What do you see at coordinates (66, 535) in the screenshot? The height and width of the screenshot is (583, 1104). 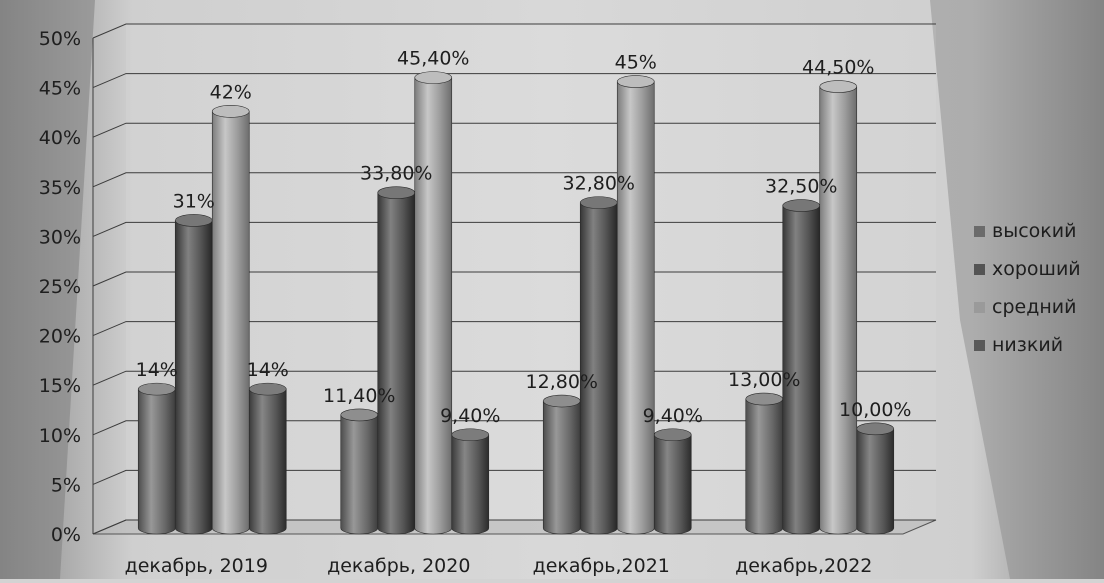 I see `y-tick-label: 0%` at bounding box center [66, 535].